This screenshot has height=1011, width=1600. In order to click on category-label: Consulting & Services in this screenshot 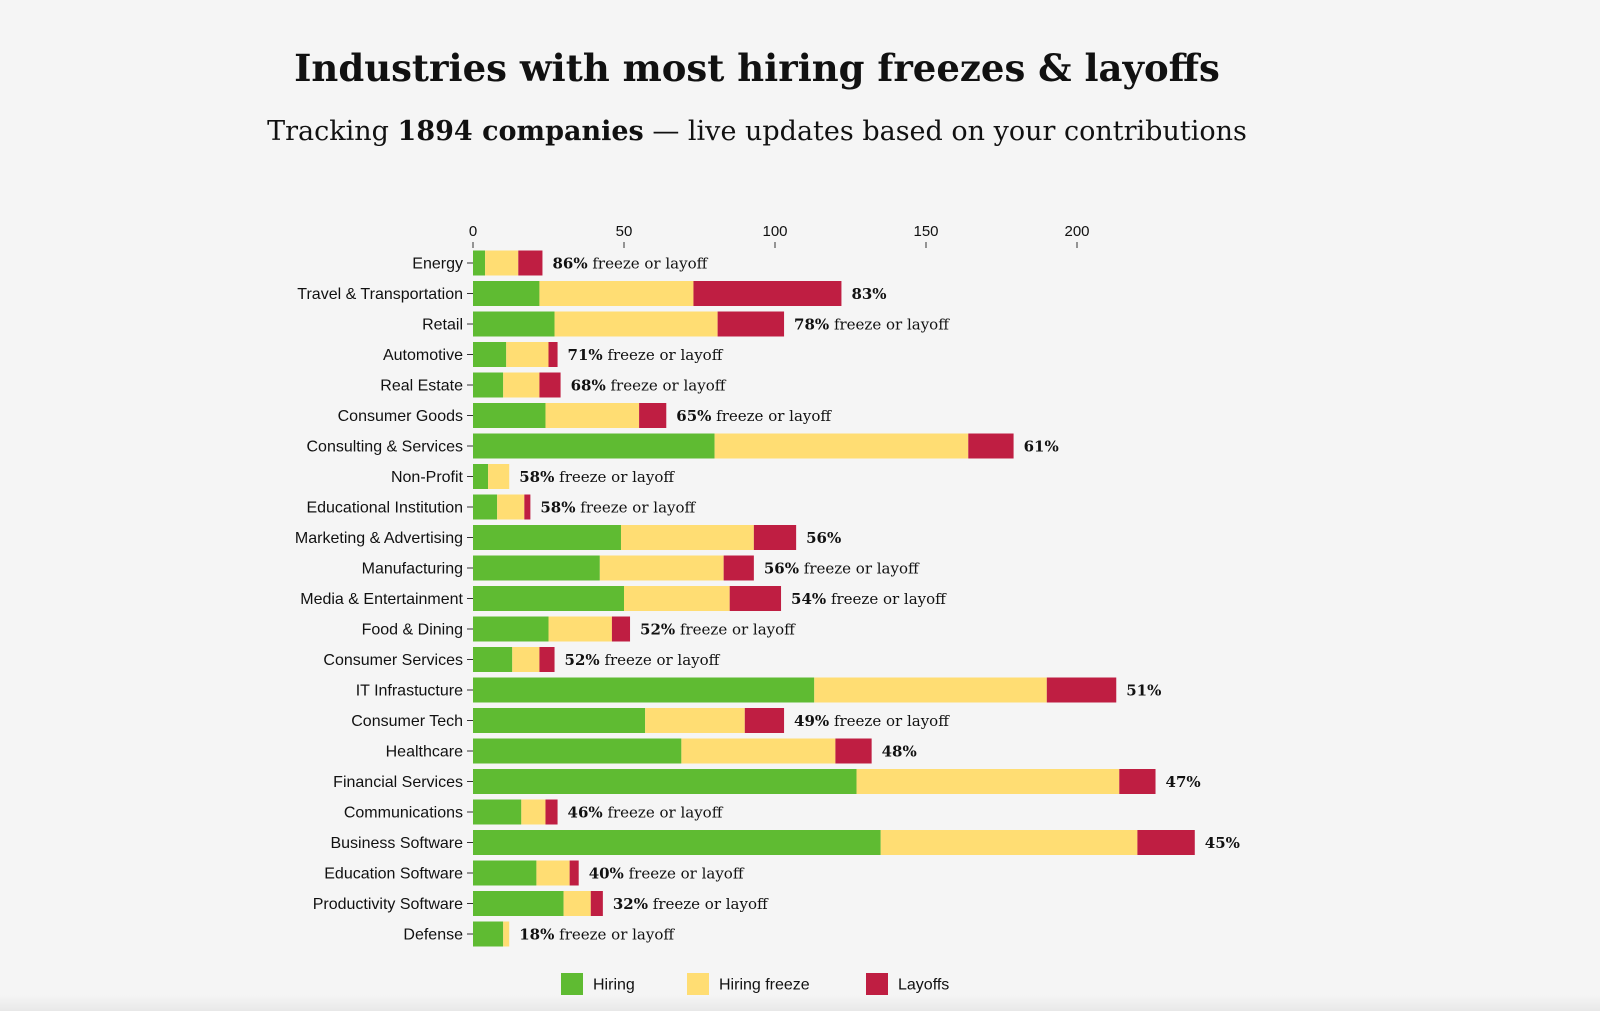, I will do `click(384, 447)`.